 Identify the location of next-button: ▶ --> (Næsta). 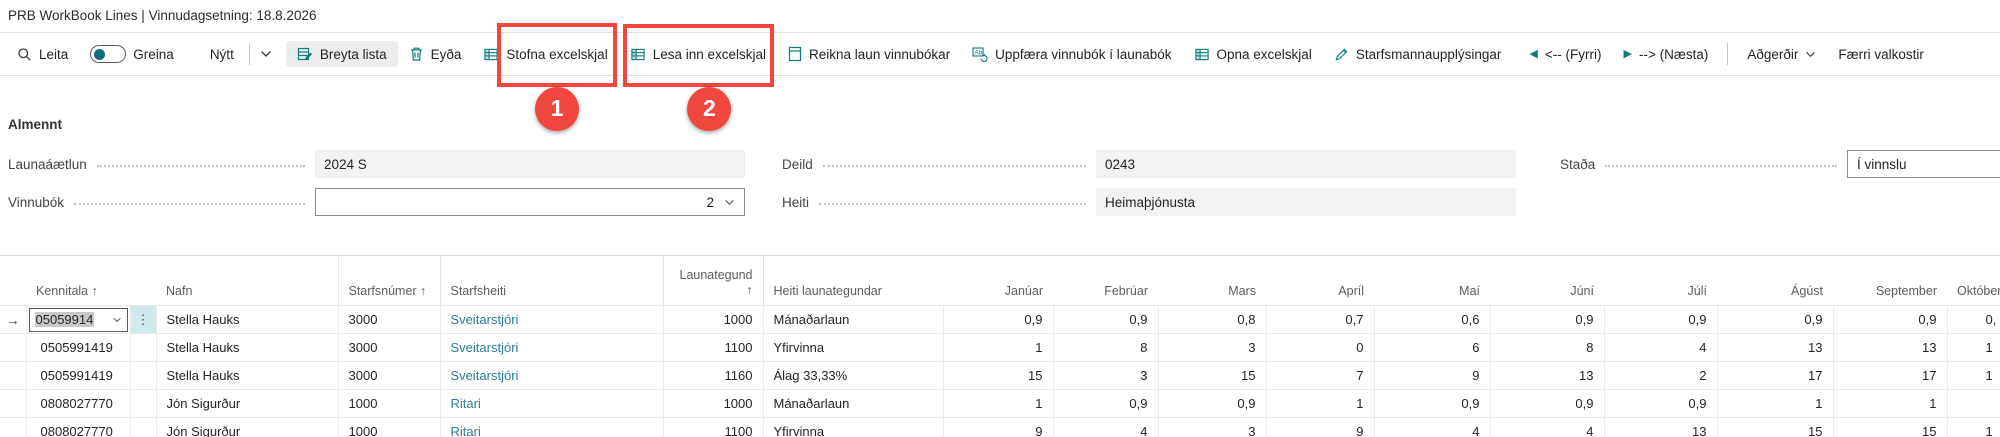
(1665, 54).